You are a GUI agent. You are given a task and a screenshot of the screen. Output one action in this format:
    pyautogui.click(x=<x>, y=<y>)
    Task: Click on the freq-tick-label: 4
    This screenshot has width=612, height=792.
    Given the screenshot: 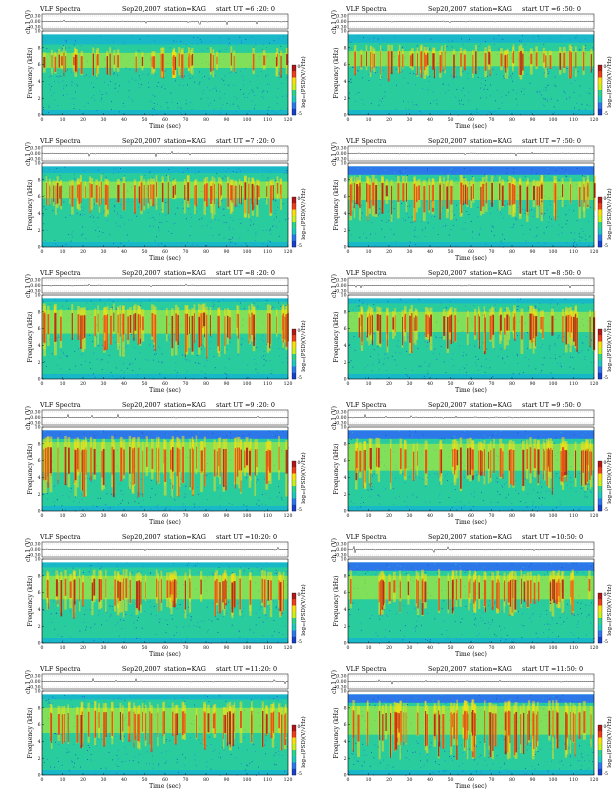 What is the action you would take?
    pyautogui.click(x=345, y=346)
    